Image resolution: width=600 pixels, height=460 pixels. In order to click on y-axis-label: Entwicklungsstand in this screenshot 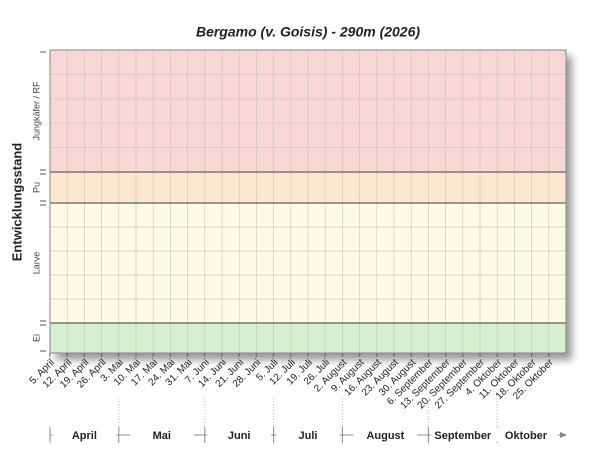, I will do `click(16, 202)`.